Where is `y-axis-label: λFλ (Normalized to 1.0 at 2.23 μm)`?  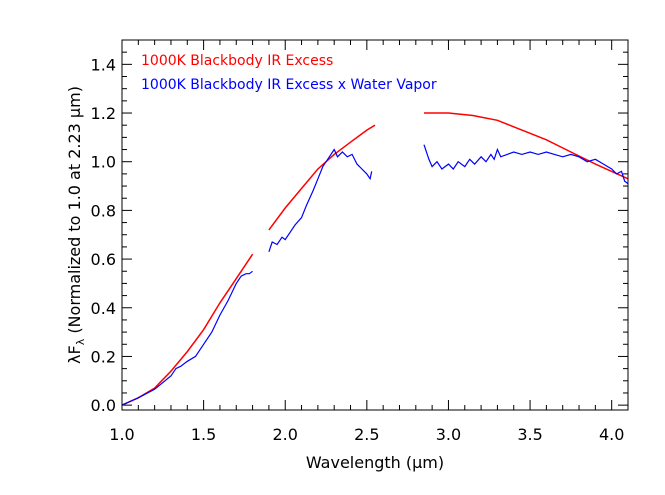 y-axis-label: λFλ (Normalized to 1.0 at 2.23 μm) is located at coordinates (76, 225).